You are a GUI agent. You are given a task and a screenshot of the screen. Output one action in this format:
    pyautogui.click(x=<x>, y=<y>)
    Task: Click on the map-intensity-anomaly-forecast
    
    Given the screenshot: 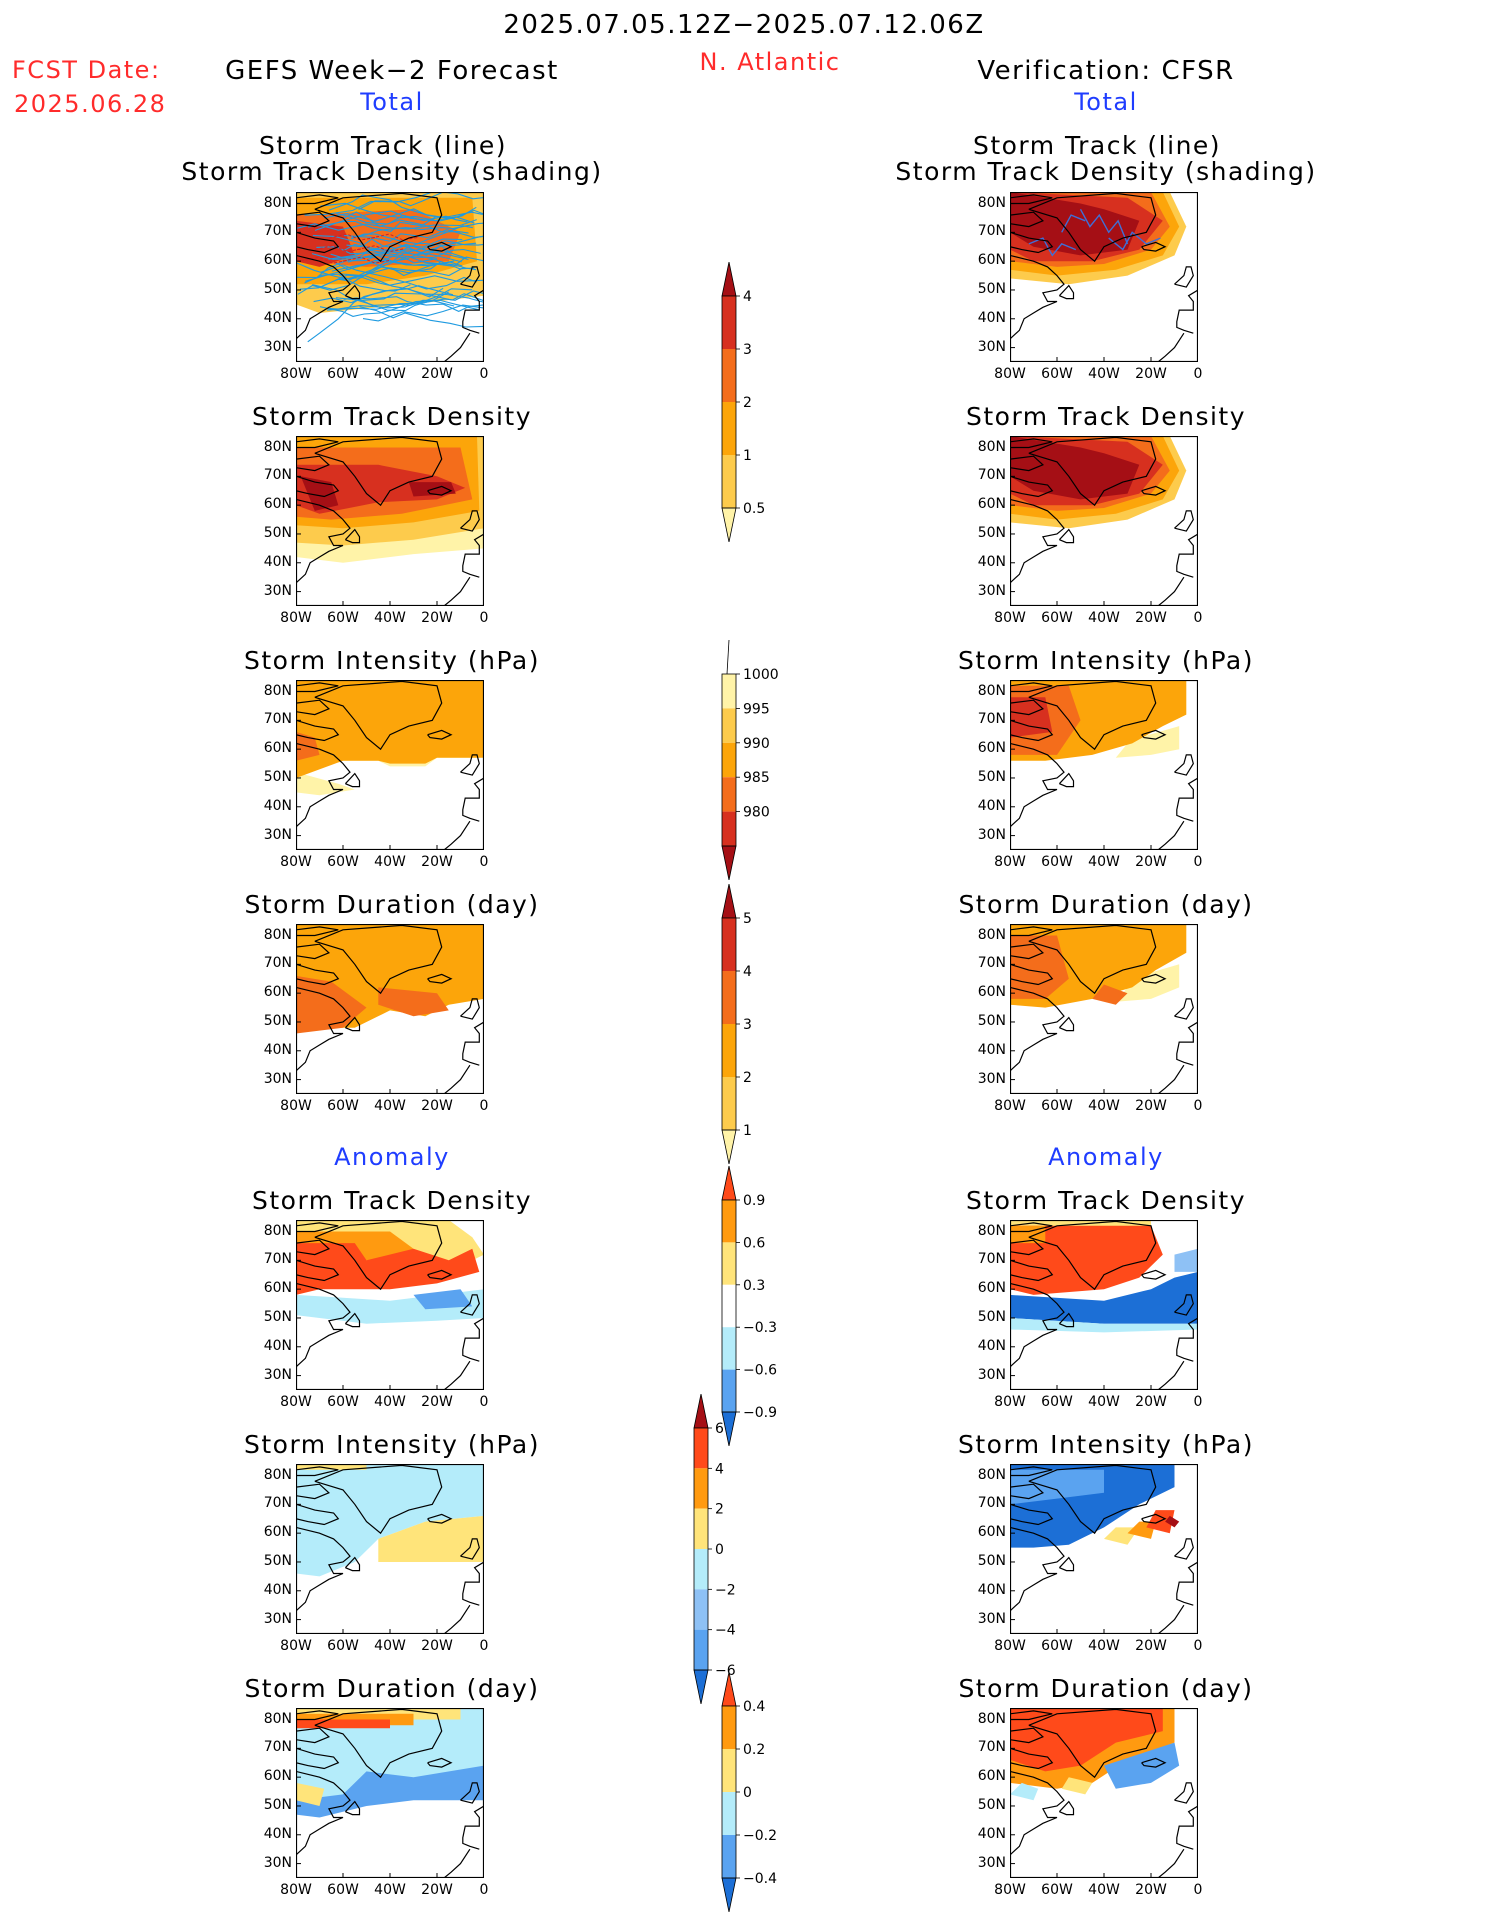 What is the action you would take?
    pyautogui.click(x=390, y=1549)
    